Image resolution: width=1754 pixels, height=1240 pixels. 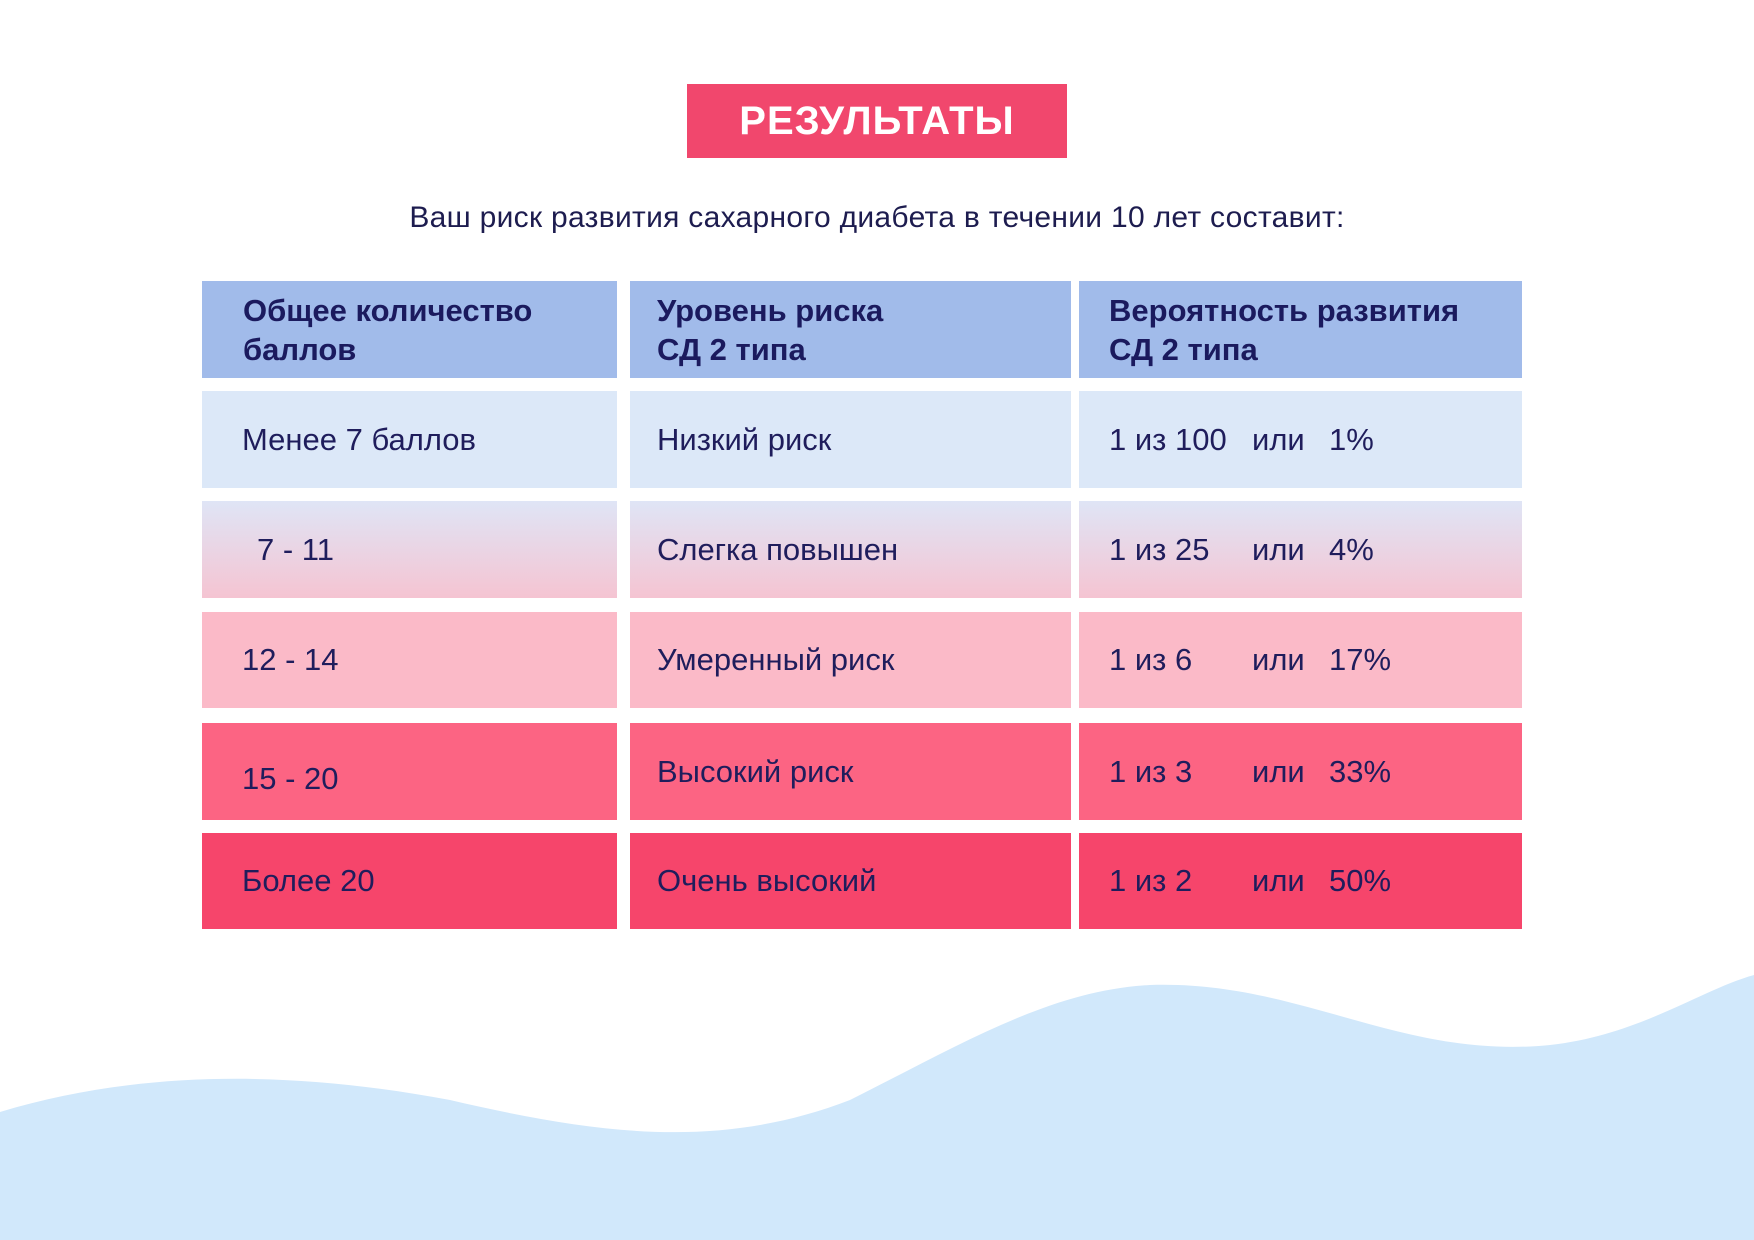 What do you see at coordinates (1168, 439) in the screenshot?
I see `odds-text: 1 из 100` at bounding box center [1168, 439].